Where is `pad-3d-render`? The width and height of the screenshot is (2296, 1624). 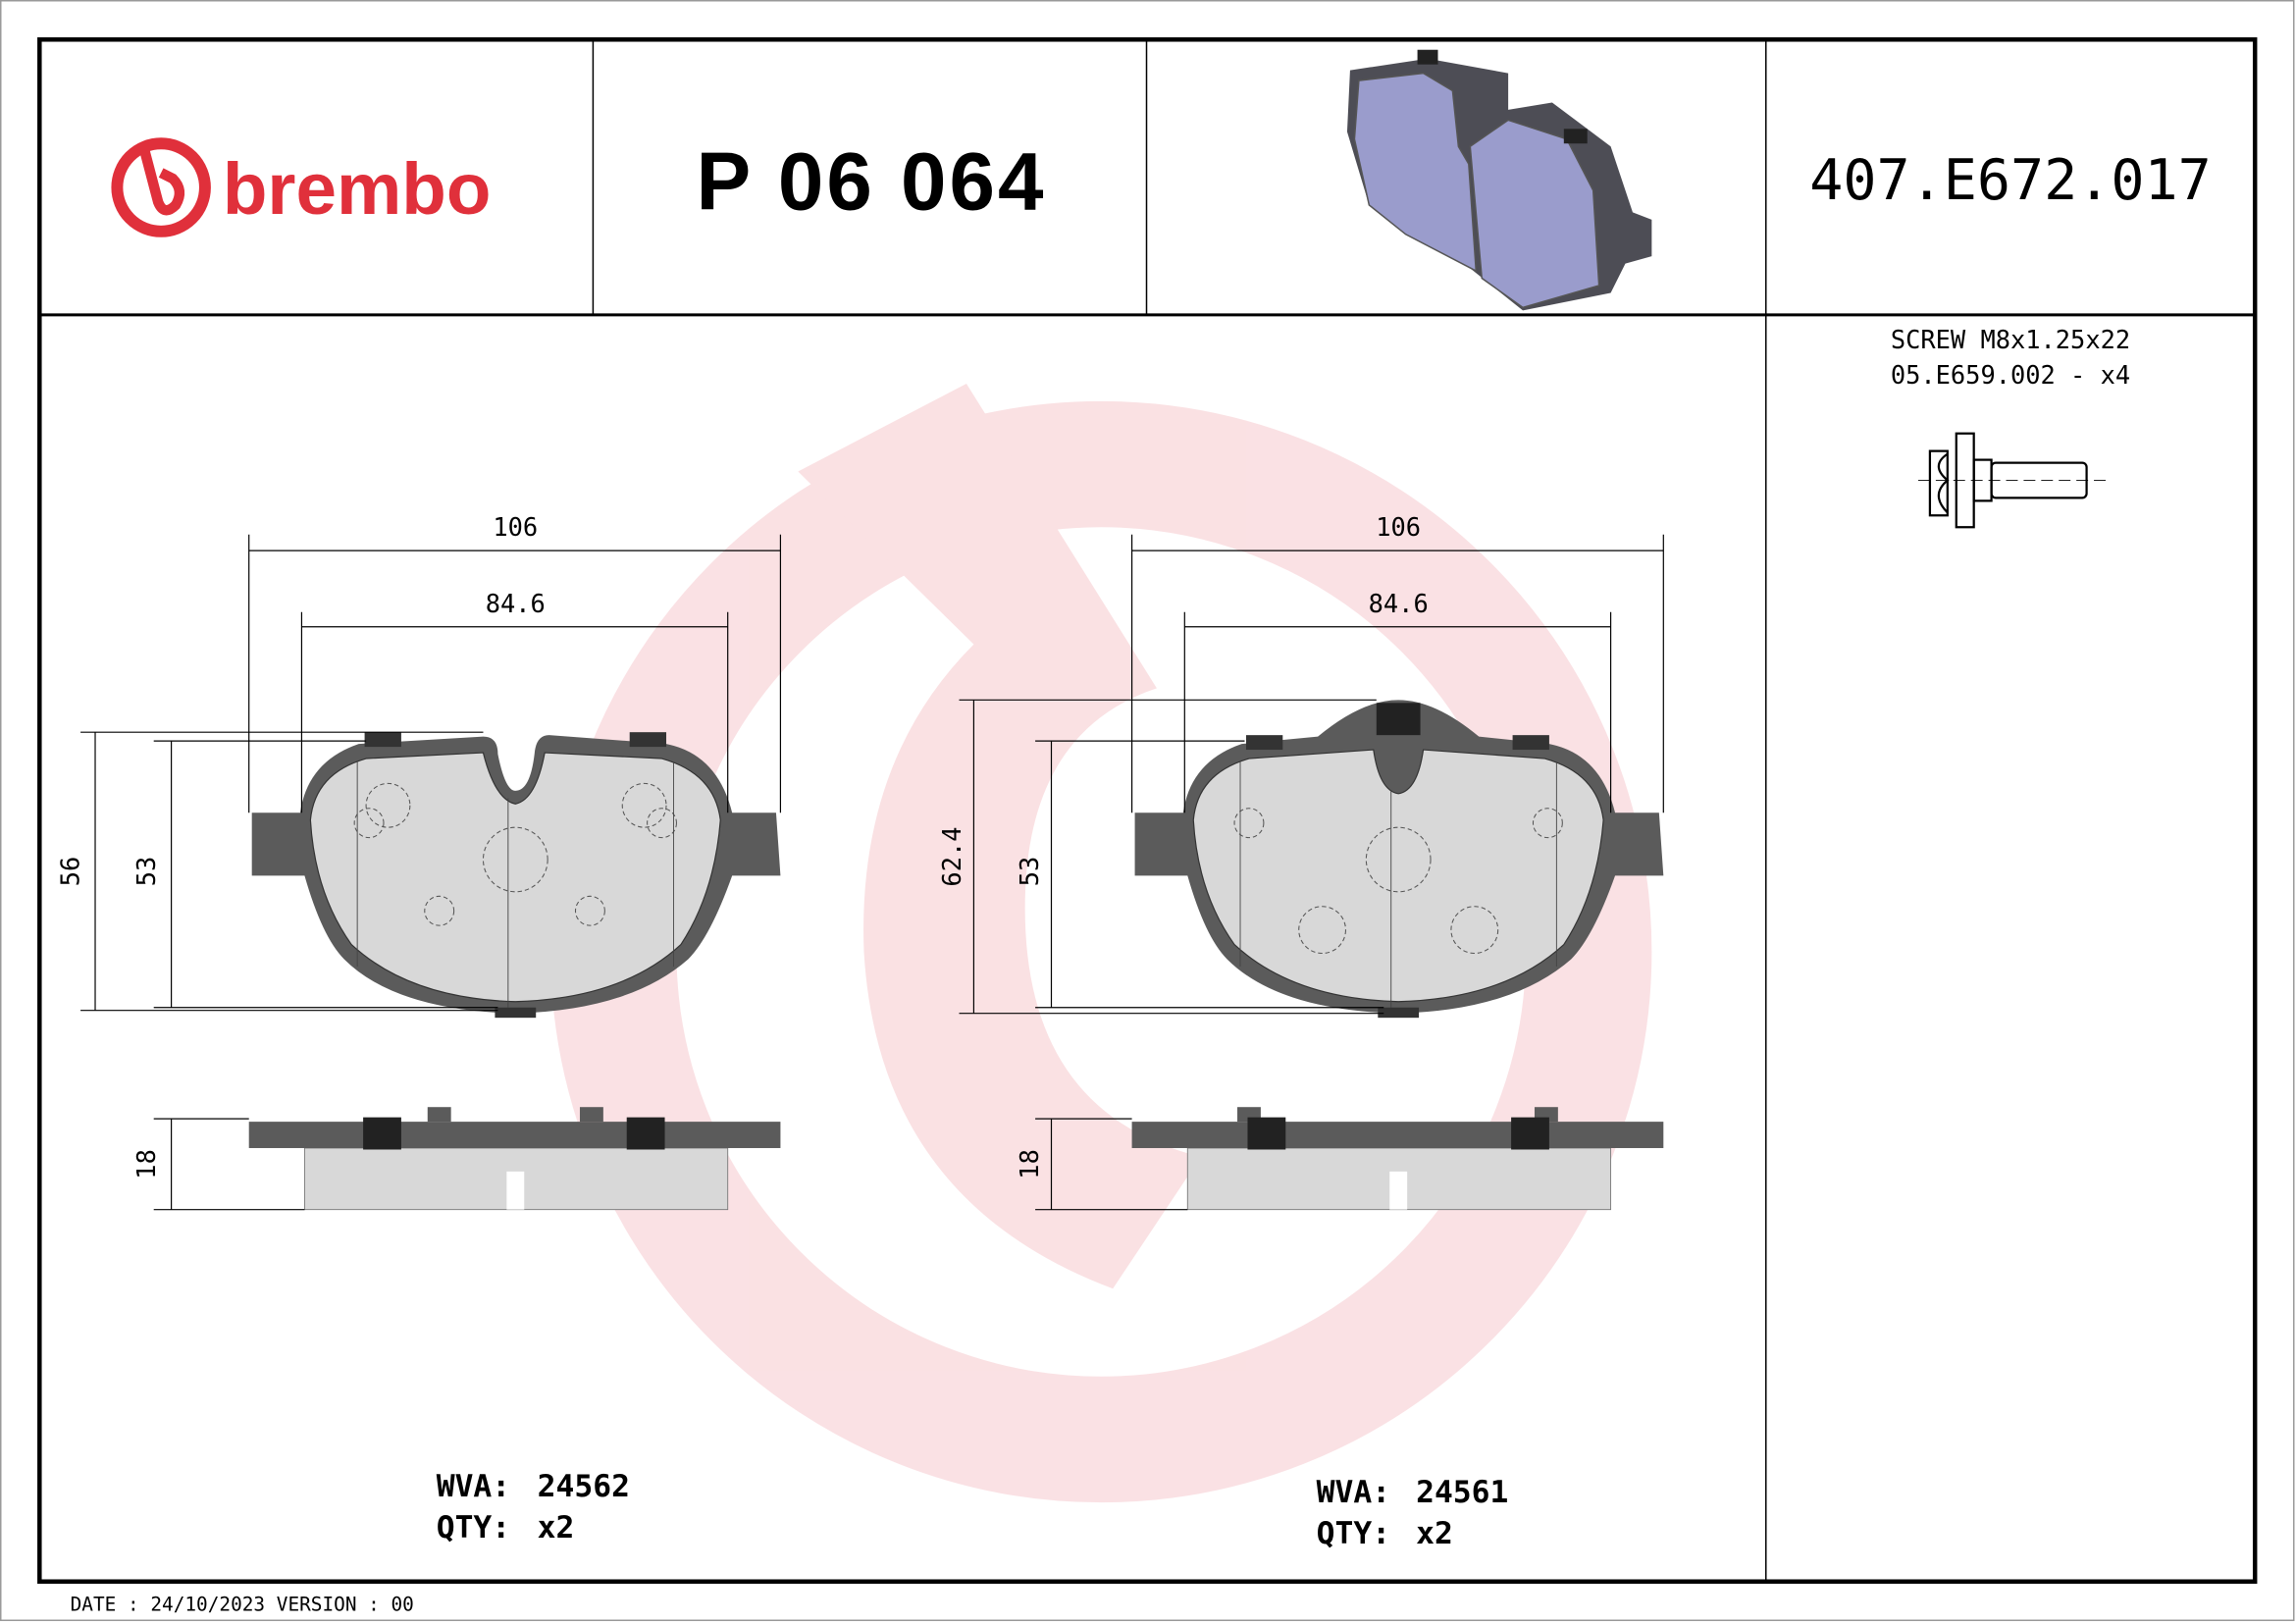
pad-3d-render is located at coordinates (1499, 180).